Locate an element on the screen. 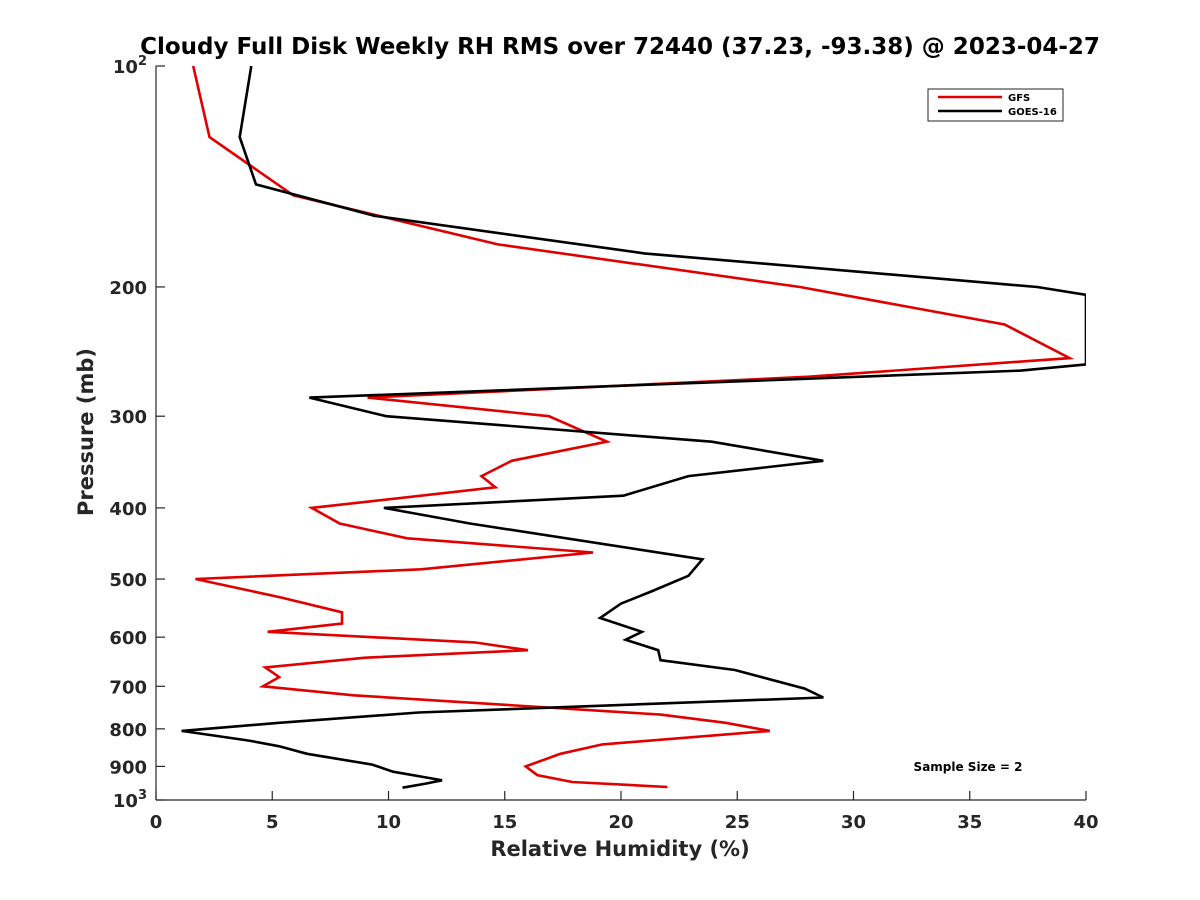  legend-label-gfs: GFS is located at coordinates (1019, 98).